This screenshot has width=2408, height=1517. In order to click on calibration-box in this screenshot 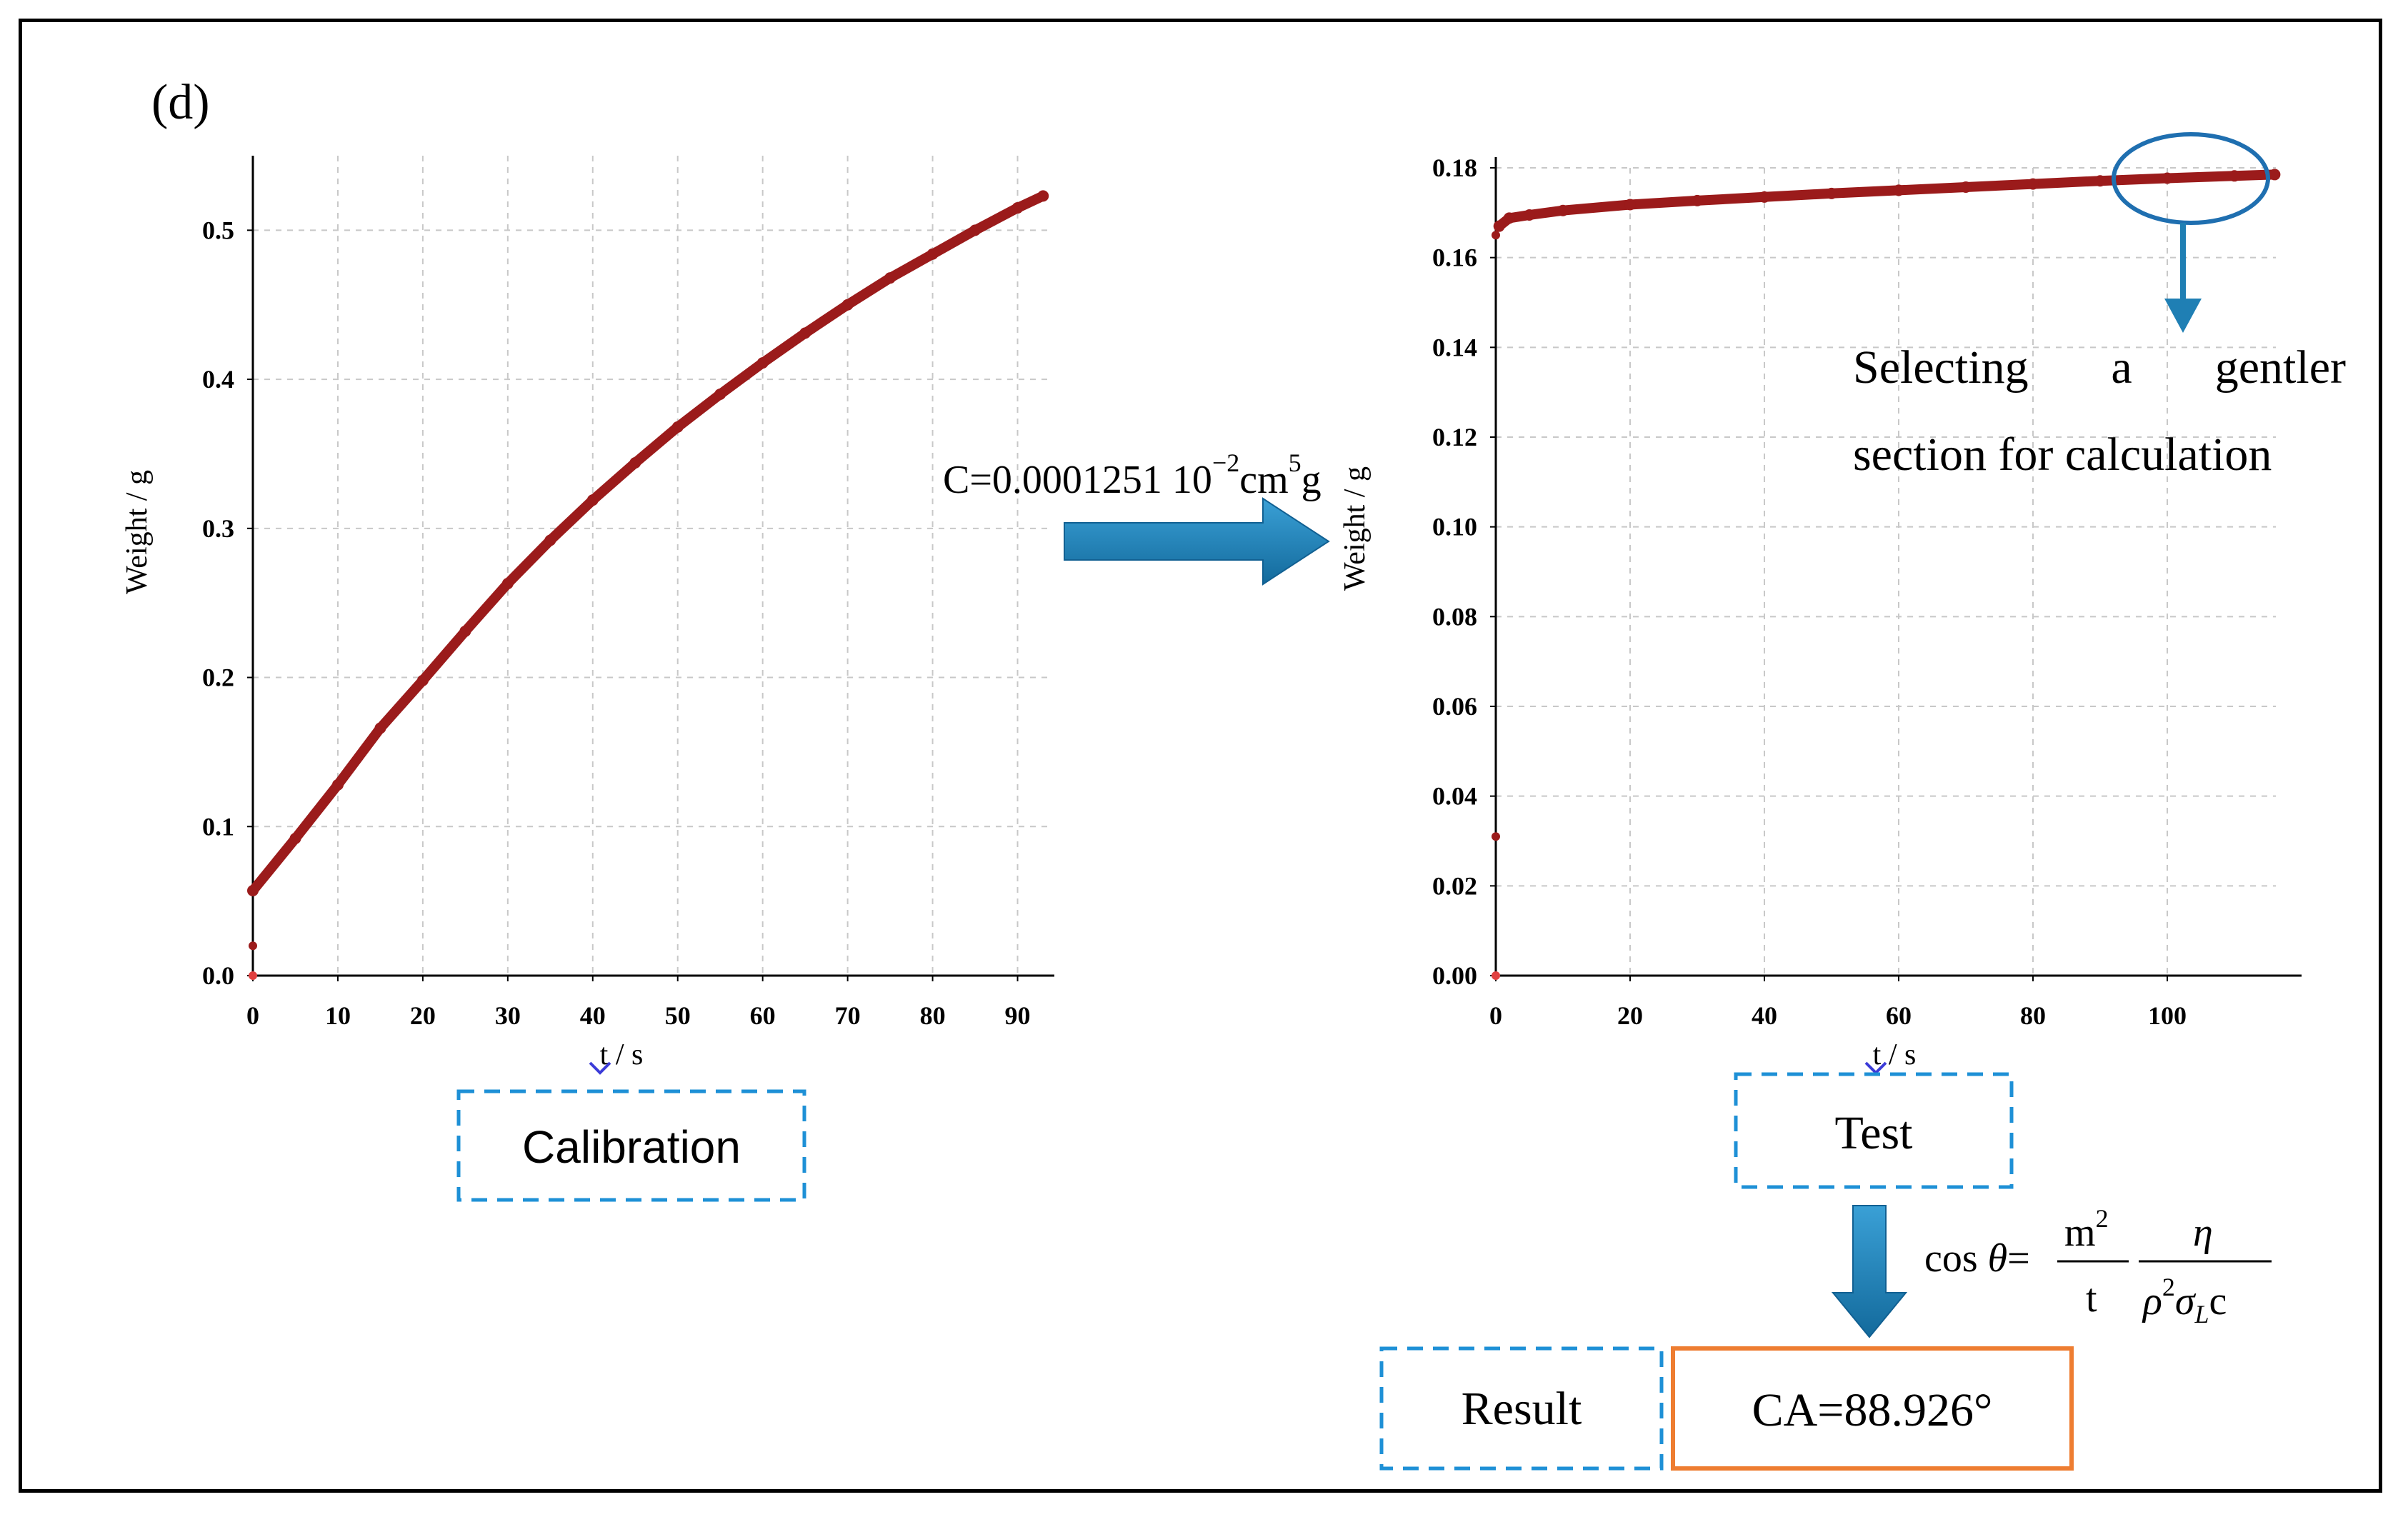, I will do `click(631, 1145)`.